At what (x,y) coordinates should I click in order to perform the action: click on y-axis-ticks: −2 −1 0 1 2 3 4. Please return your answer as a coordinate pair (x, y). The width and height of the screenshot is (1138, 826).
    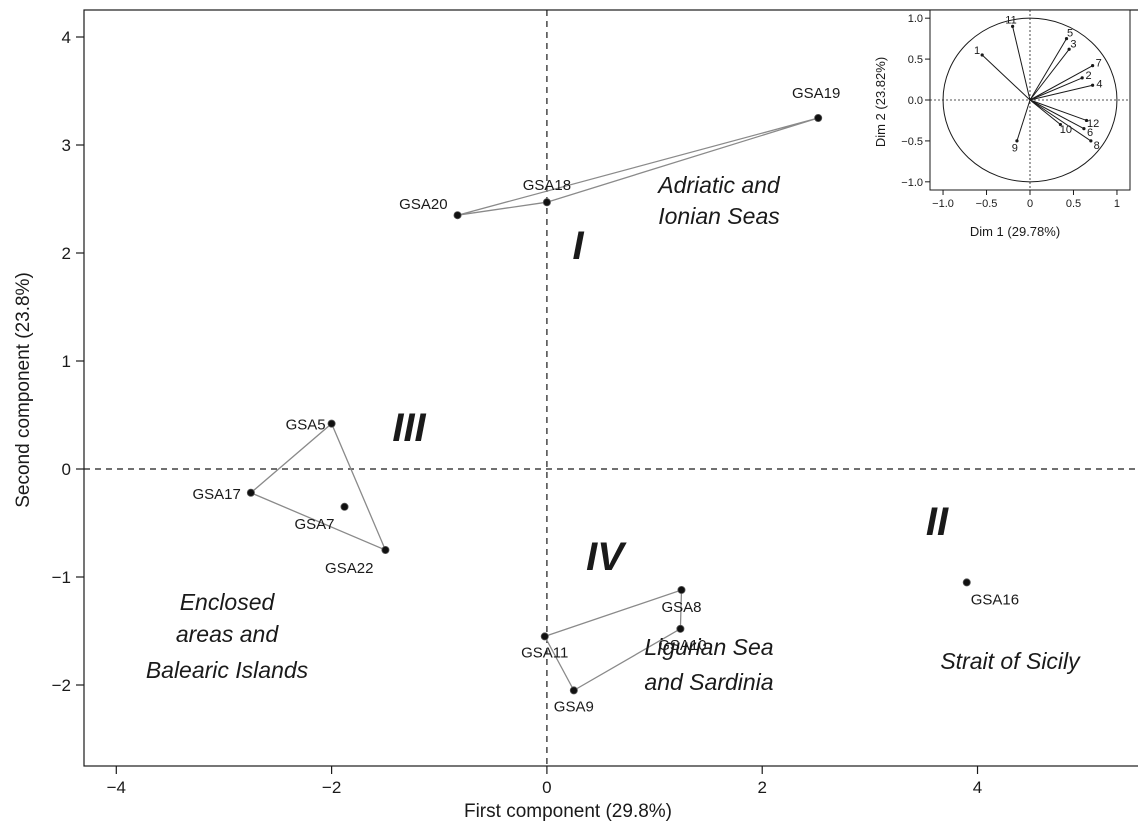
    Looking at the image, I should click on (68, 361).